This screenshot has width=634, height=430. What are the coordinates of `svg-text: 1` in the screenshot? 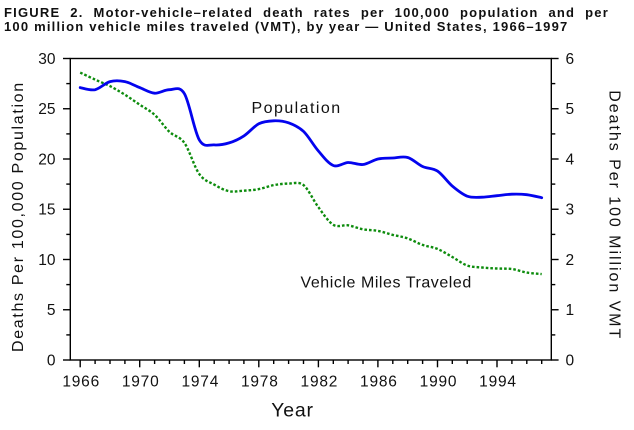 It's located at (570, 310).